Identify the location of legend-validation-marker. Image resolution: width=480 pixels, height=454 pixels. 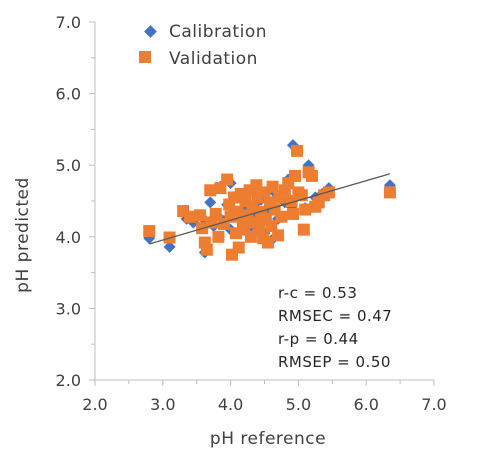
(145, 57).